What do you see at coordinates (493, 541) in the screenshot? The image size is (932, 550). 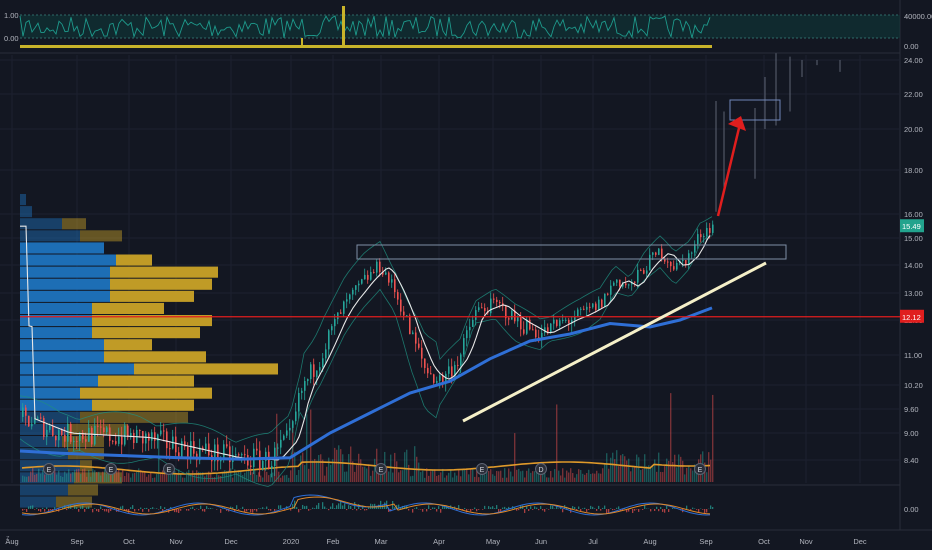 I see `time-axis-tick: May` at bounding box center [493, 541].